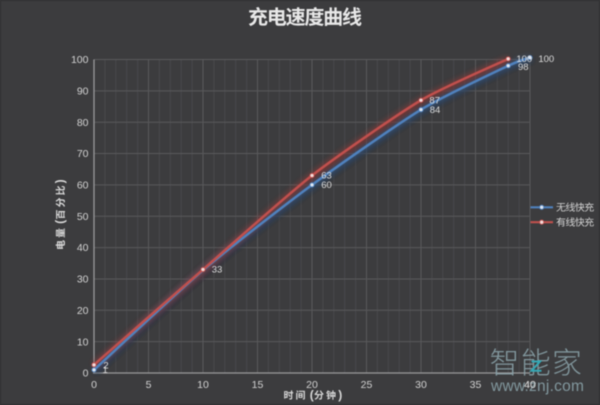 This screenshot has height=405, width=600. I want to click on svg-text: 25, so click(367, 385).